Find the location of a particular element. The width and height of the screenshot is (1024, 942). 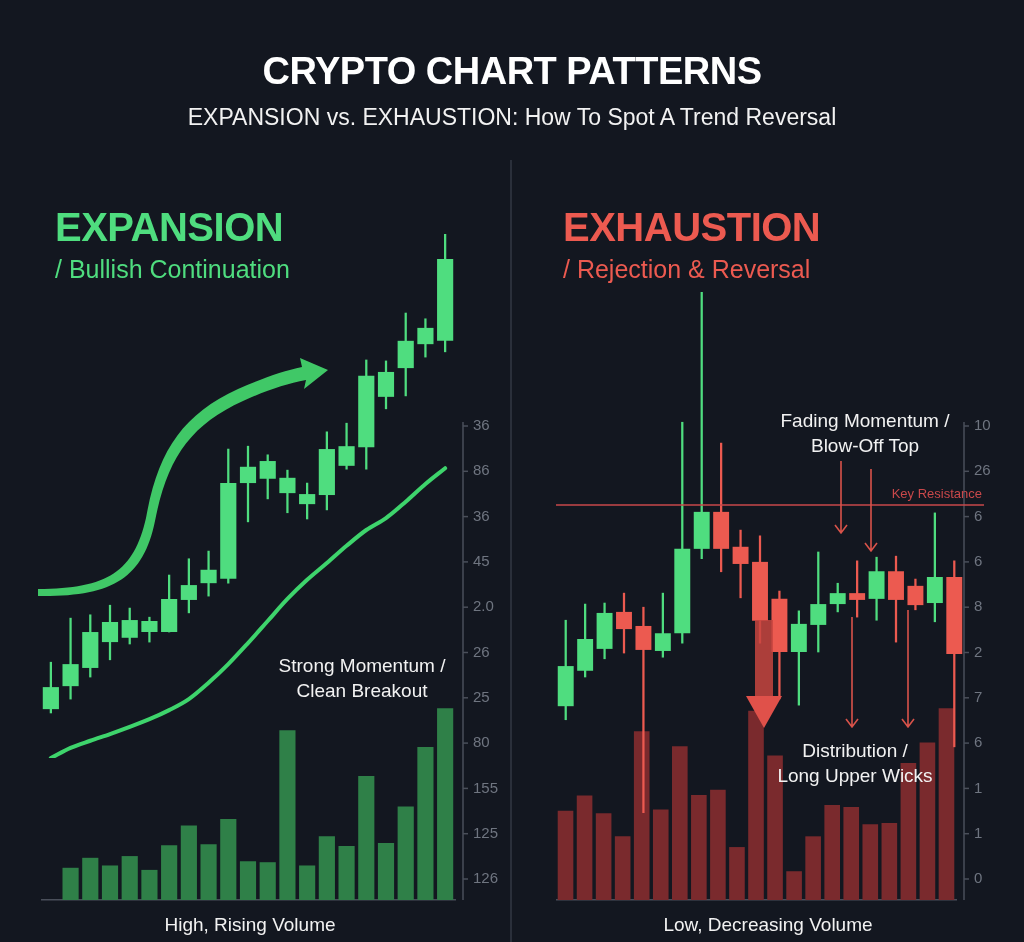

annotation: Distribution / Long Upper Wicks is located at coordinates (855, 763).